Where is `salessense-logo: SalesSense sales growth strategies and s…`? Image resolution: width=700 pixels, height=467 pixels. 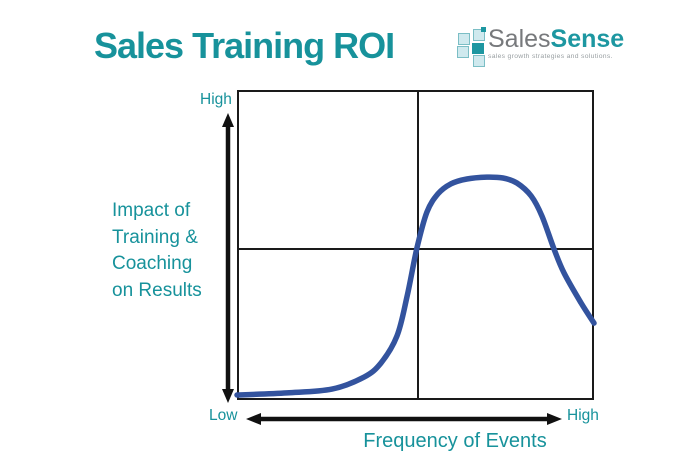 salessense-logo: SalesSense sales growth strategies and s… is located at coordinates (546, 47).